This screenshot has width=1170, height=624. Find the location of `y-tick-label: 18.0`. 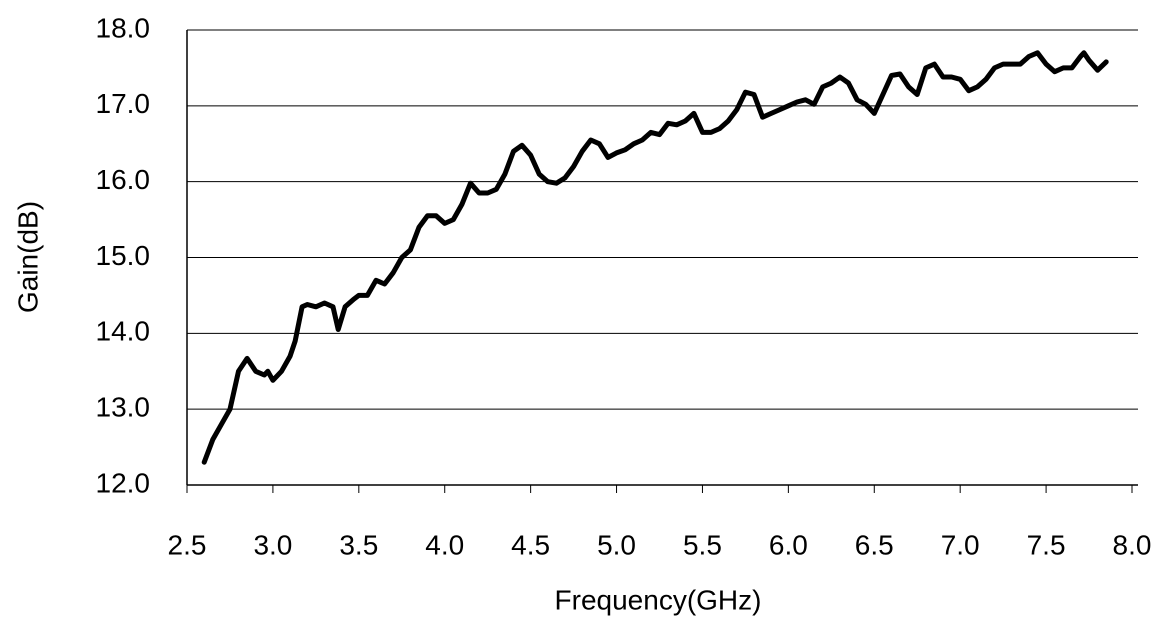

y-tick-label: 18.0 is located at coordinates (123, 27).